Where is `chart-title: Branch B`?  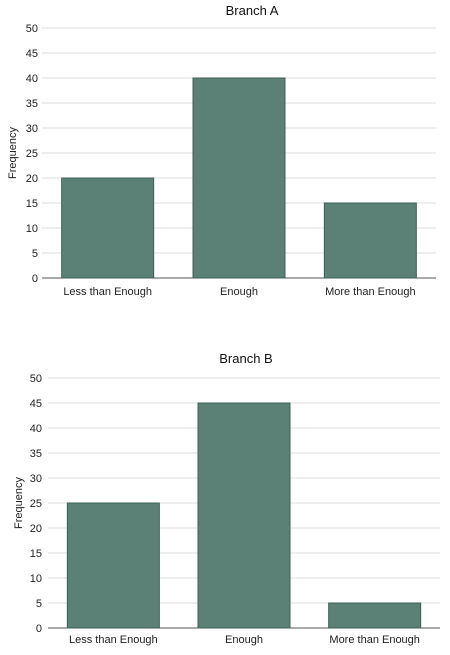 chart-title: Branch B is located at coordinates (245, 358).